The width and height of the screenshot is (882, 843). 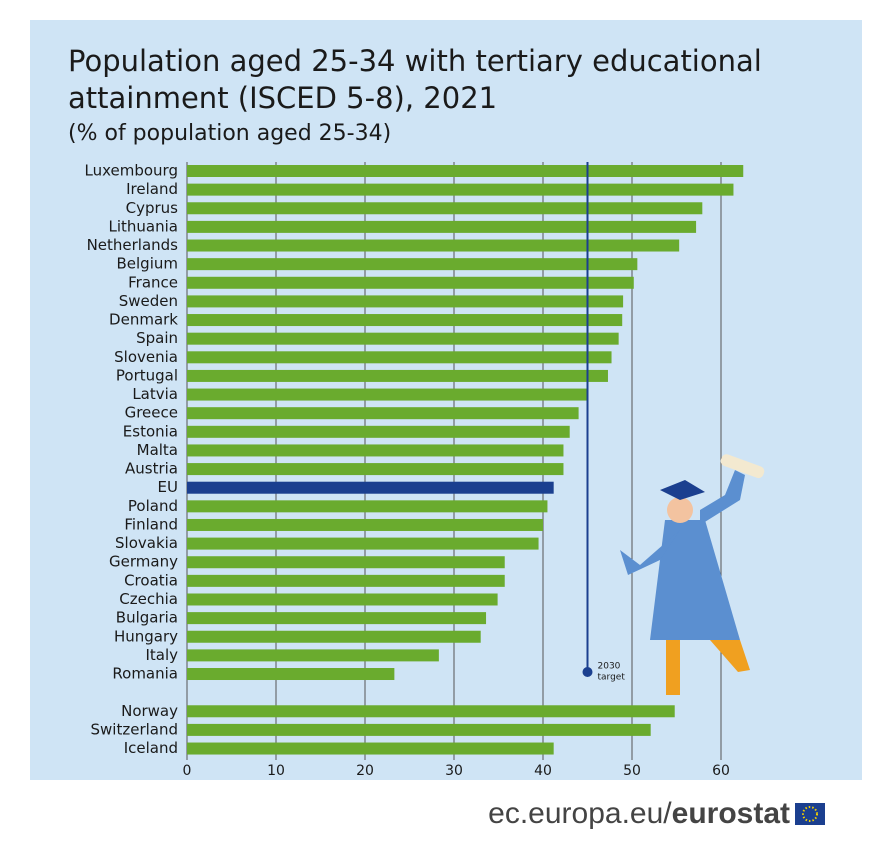 I want to click on y-tick-label: Romania, so click(x=145, y=674).